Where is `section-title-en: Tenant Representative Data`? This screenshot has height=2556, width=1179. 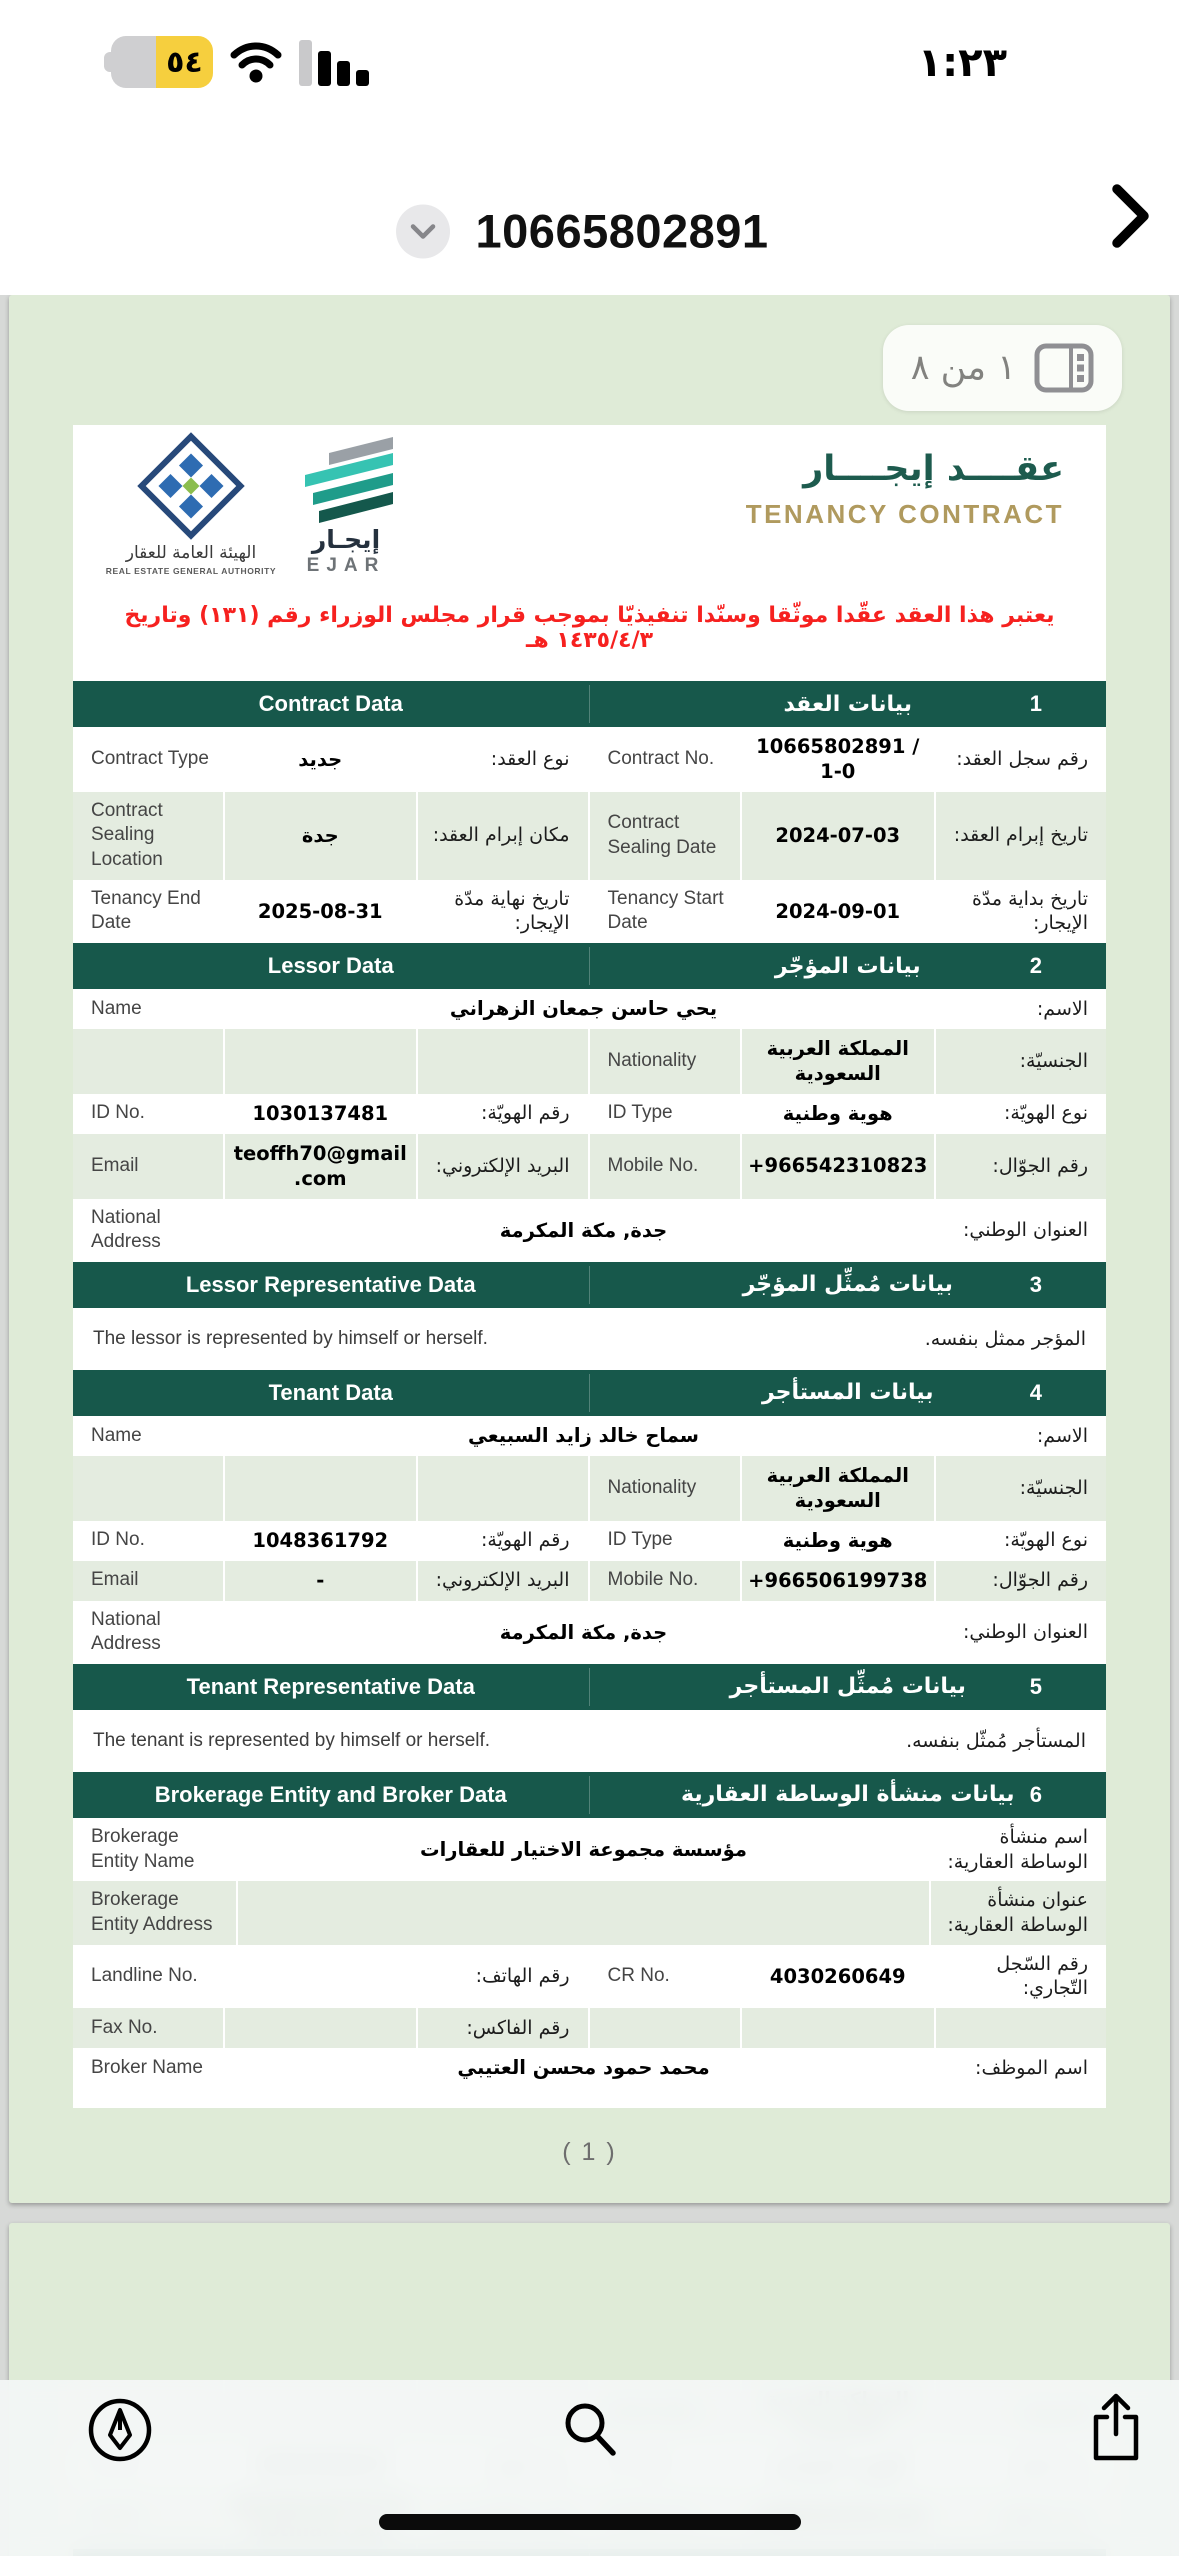 section-title-en: Tenant Representative Data is located at coordinates (331, 1686).